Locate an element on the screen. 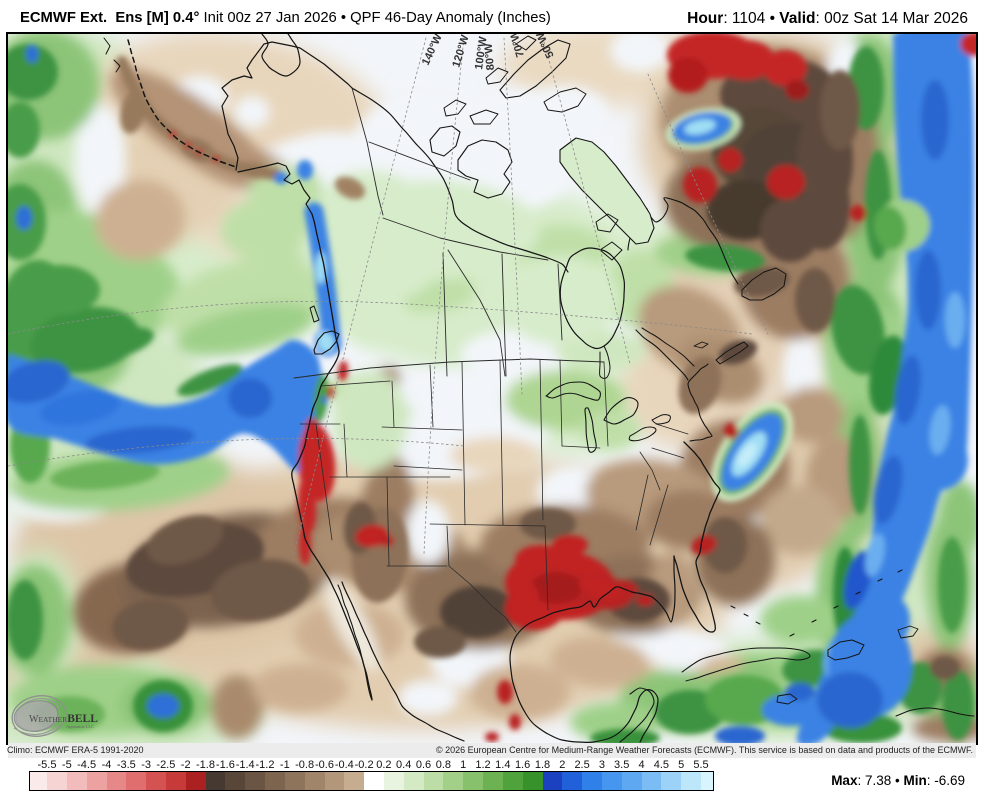 This screenshot has height=808, width=984. svg-text: WEATHERBELL is located at coordinates (63, 719).